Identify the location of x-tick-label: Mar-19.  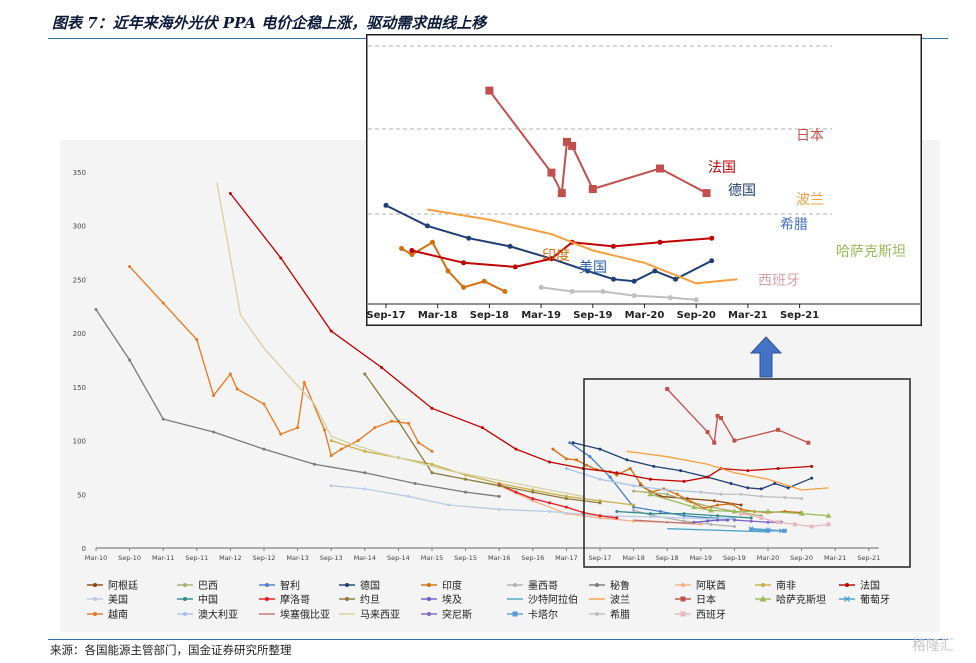
(701, 558).